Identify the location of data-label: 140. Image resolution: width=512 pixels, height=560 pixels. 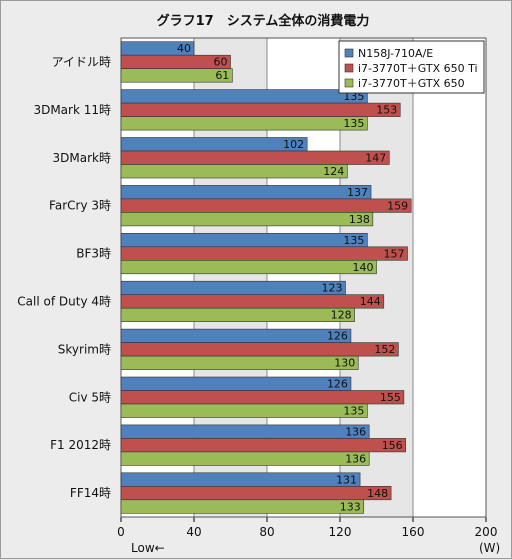
(363, 267).